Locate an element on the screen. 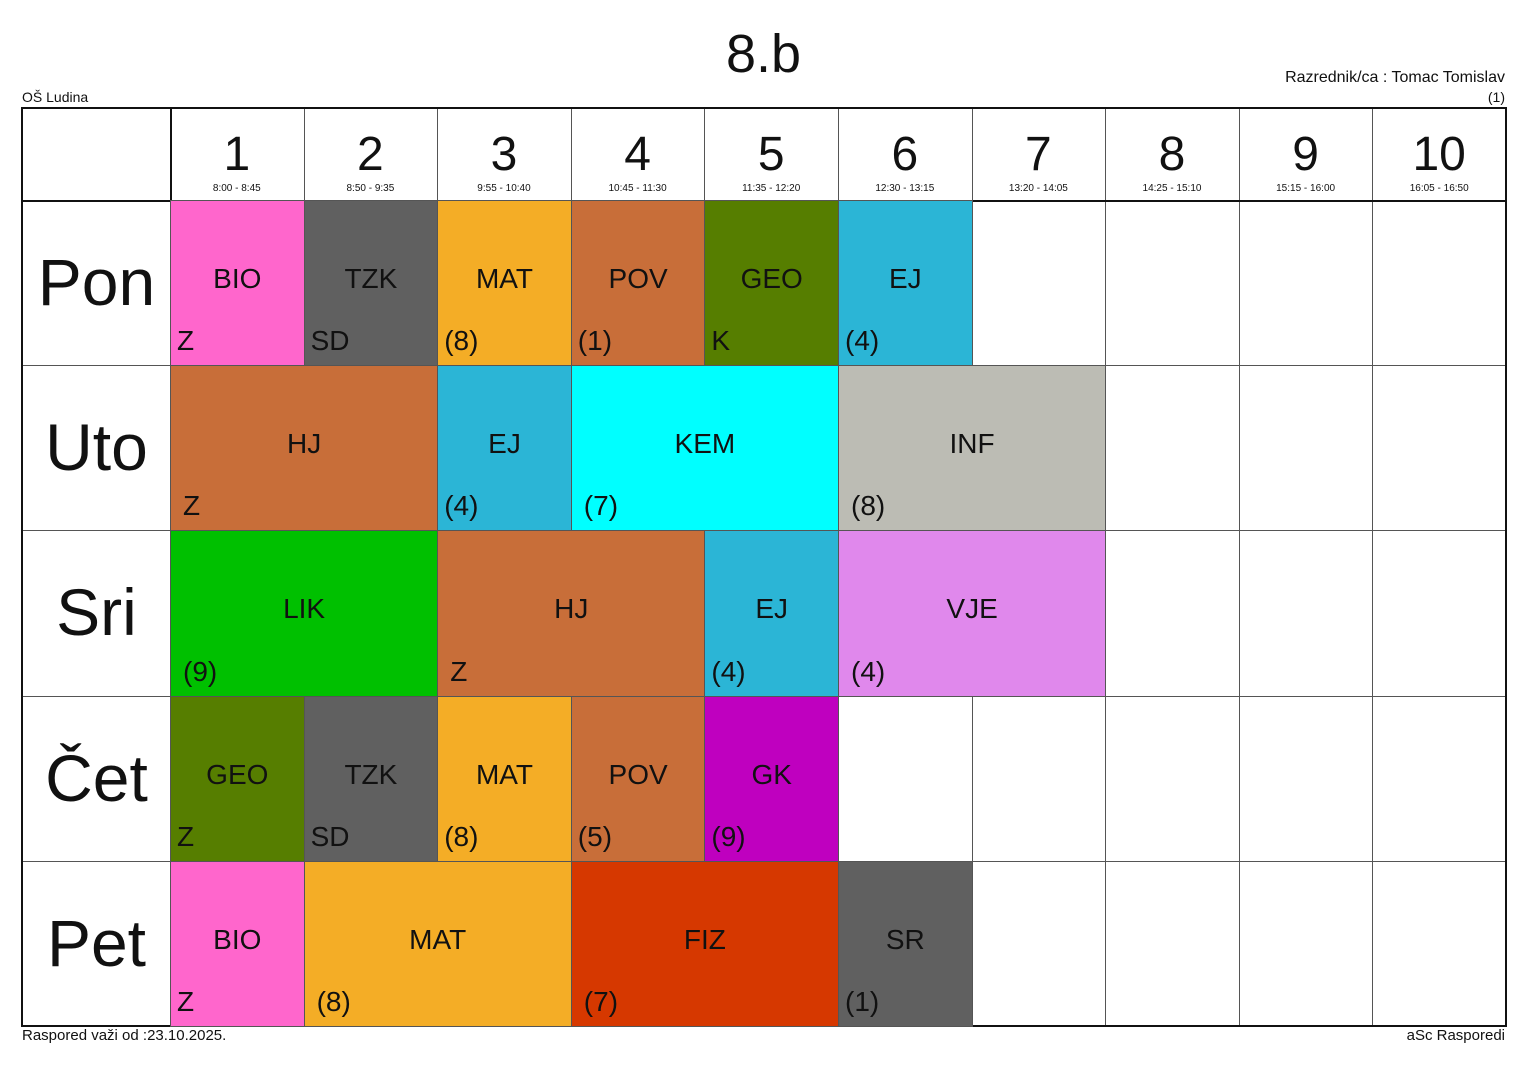  lesson-block: GEO K is located at coordinates (771, 283).